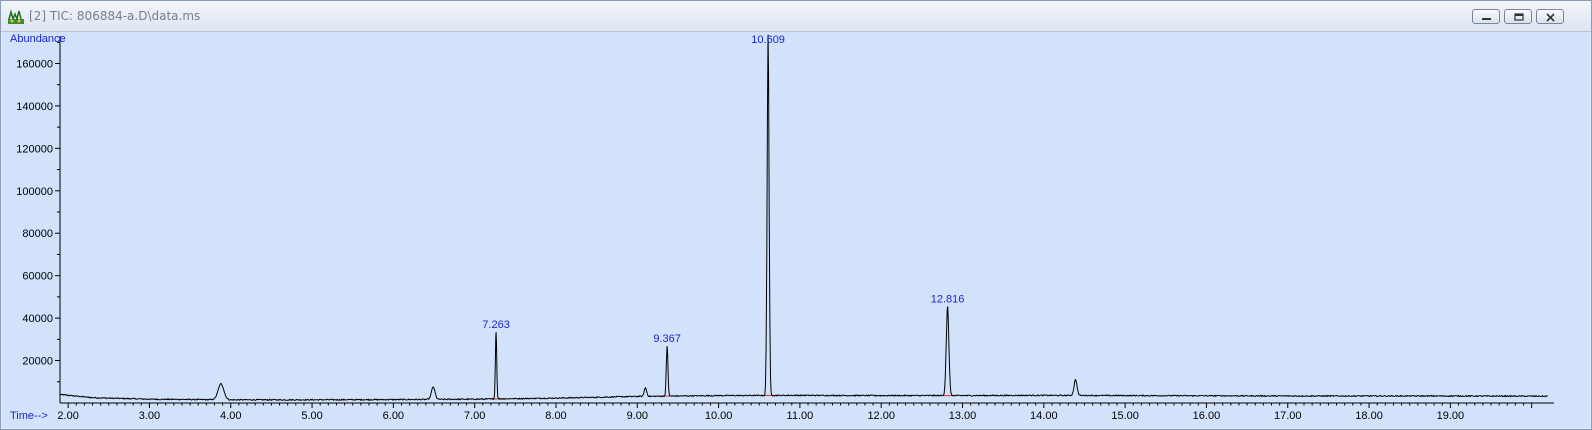 The height and width of the screenshot is (430, 1592). I want to click on close-icon, so click(1550, 17).